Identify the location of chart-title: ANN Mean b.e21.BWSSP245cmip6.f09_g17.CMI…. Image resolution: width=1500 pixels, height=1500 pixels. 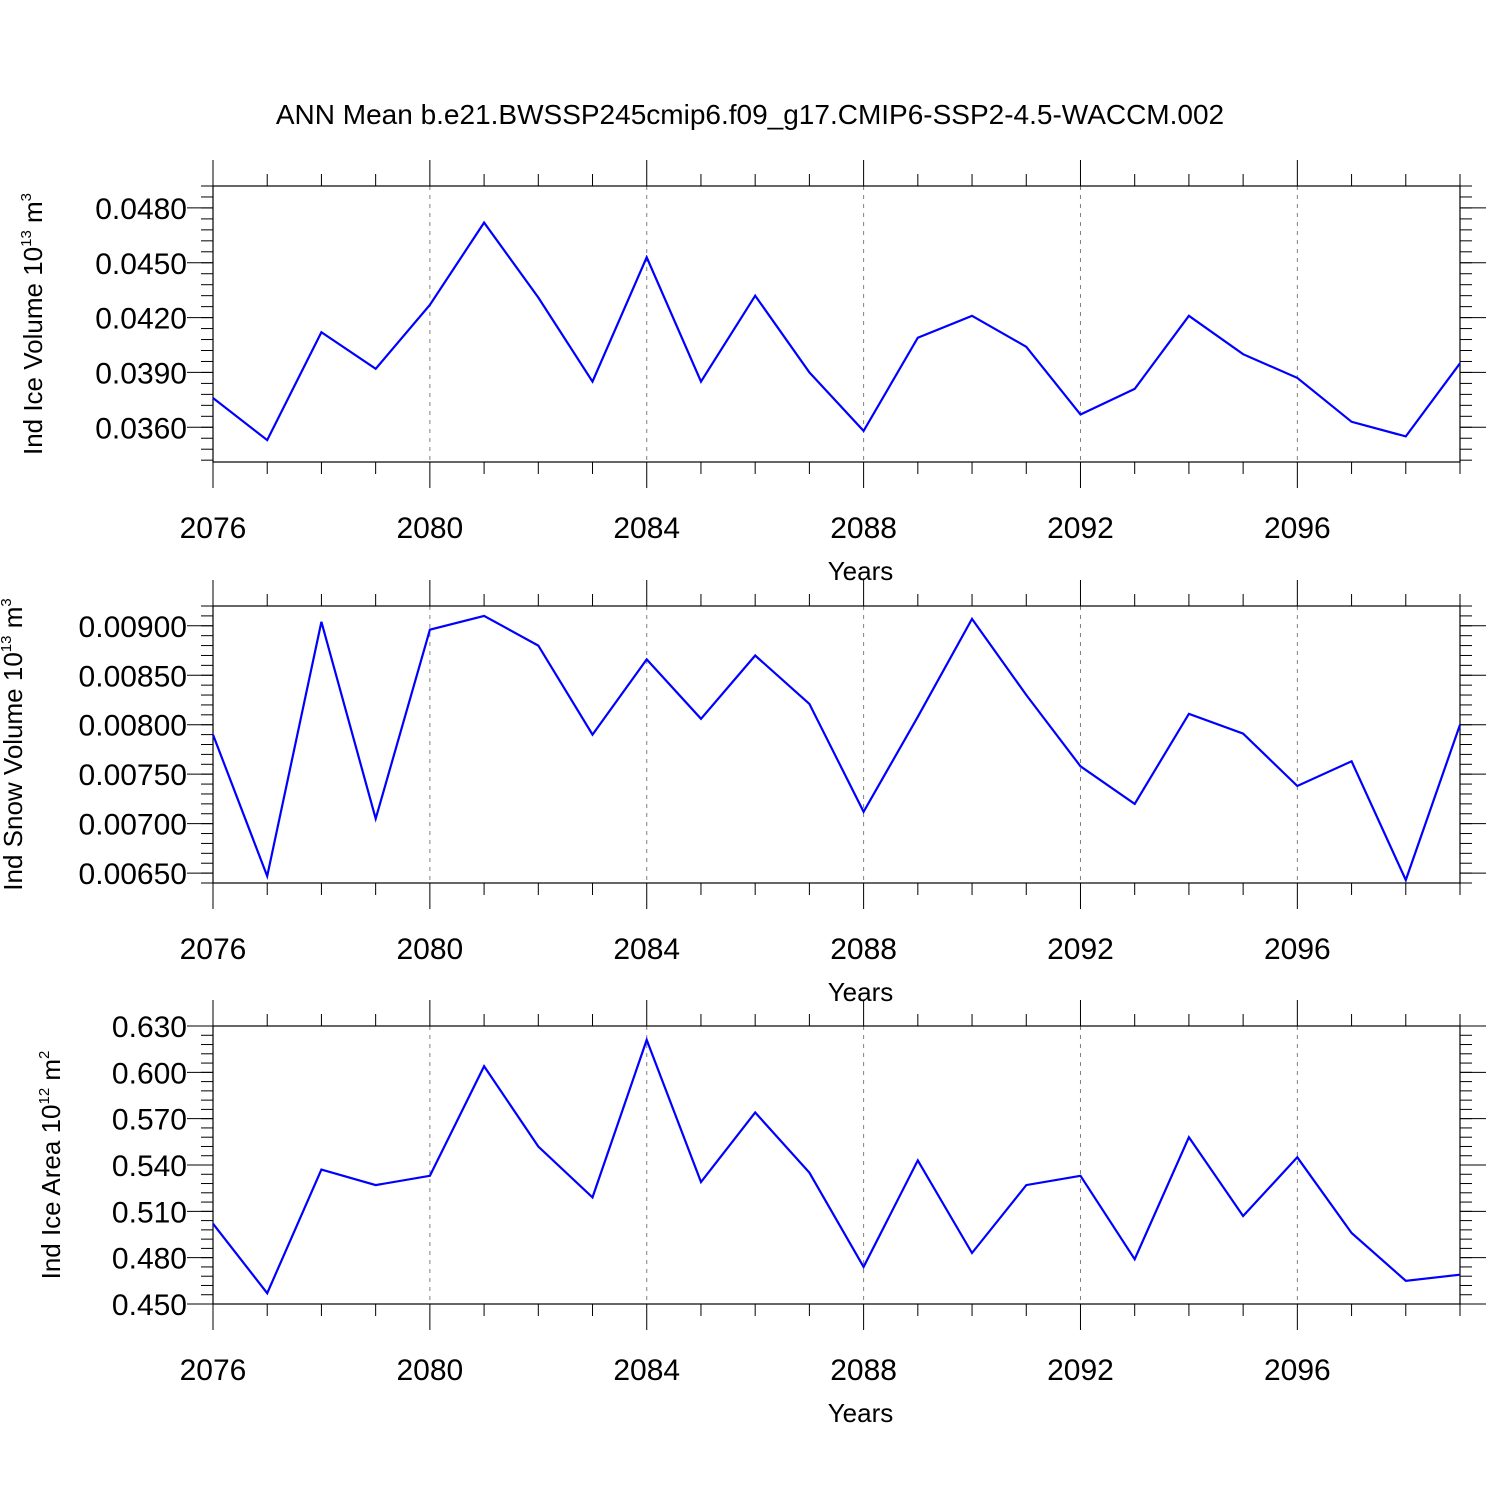
(750, 114).